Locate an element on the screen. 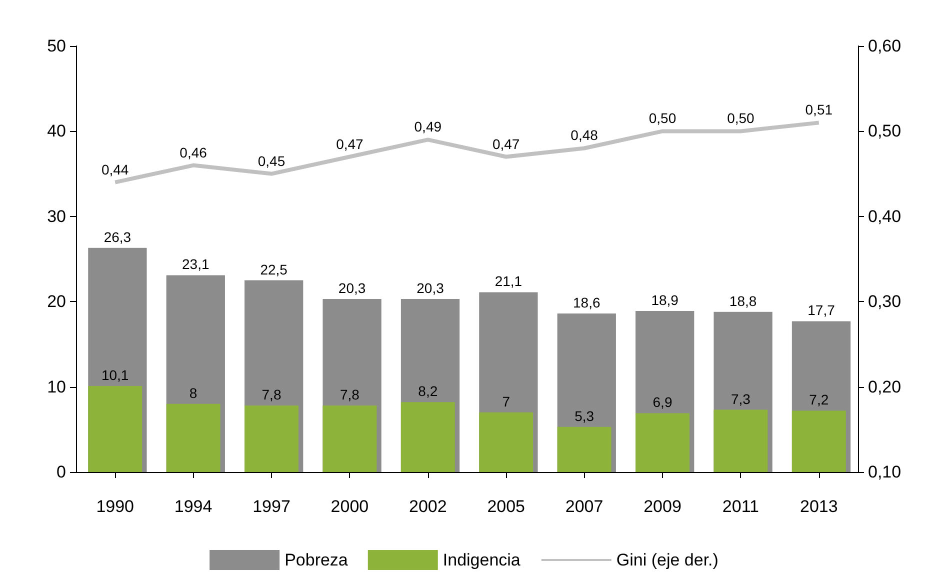 This screenshot has width=928, height=587. y-tick-label: 20 is located at coordinates (56, 302).